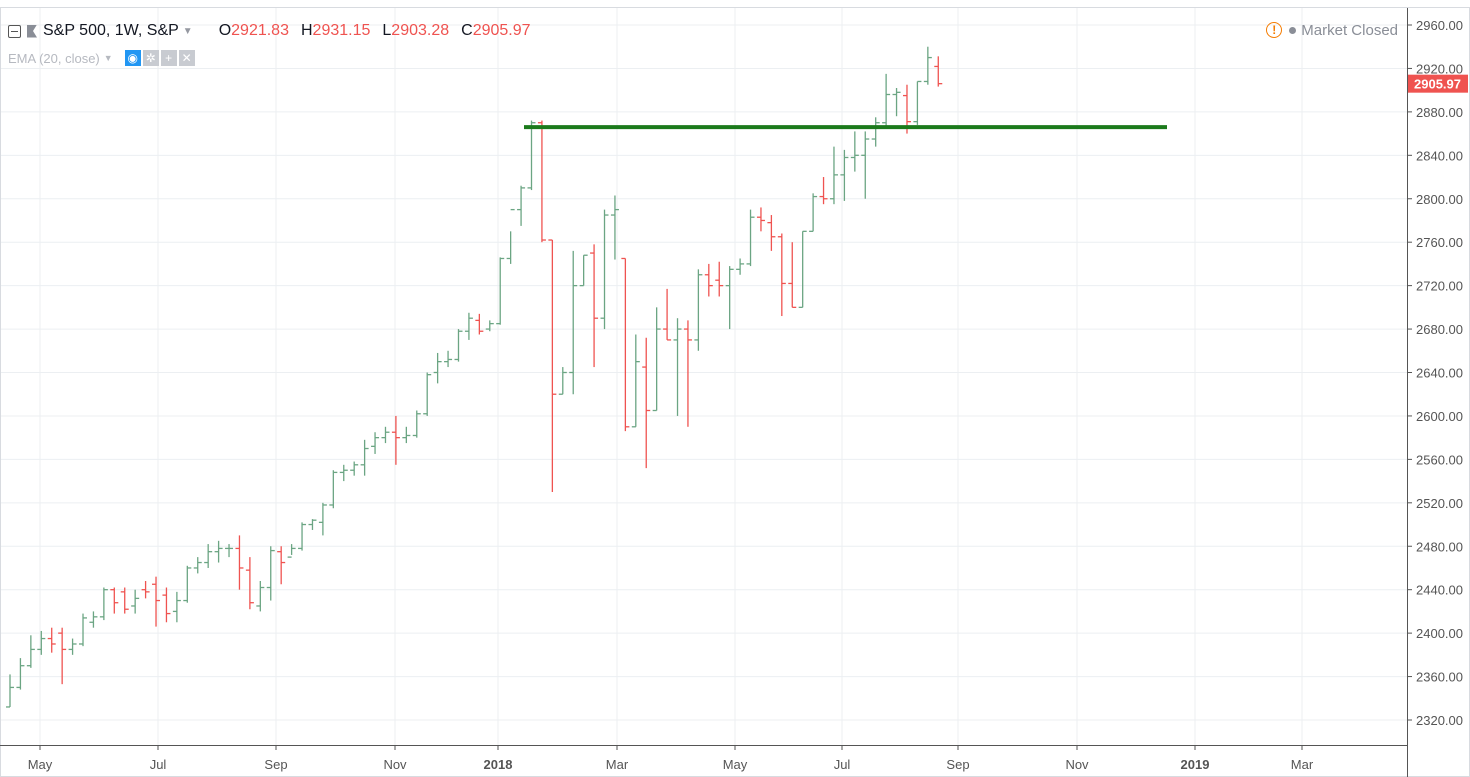 This screenshot has width=1470, height=777. I want to click on gear-icon: ✲, so click(150, 58).